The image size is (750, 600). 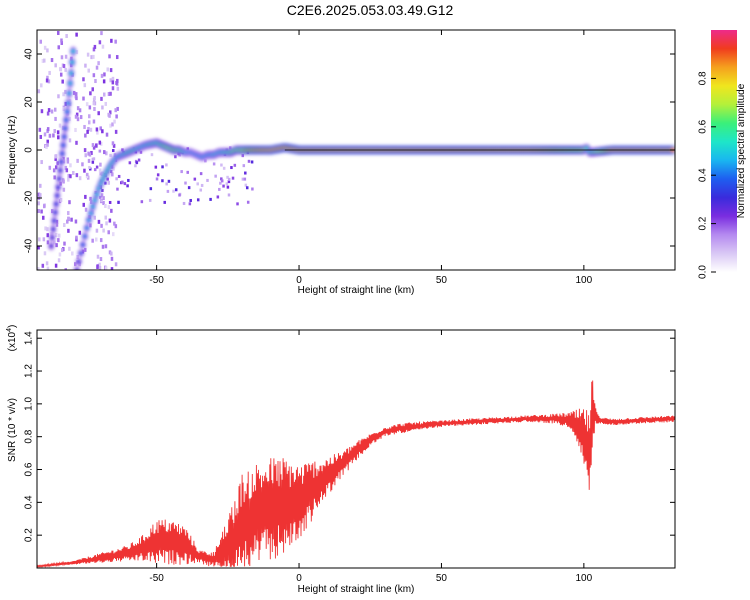 I want to click on colorbar-gradient, so click(x=724, y=151).